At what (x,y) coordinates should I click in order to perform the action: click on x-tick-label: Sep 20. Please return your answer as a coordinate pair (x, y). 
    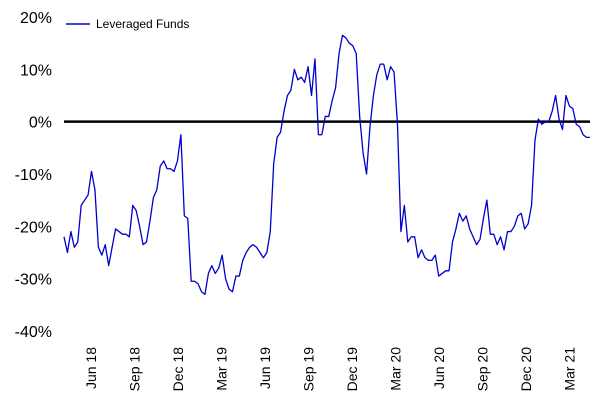
    Looking at the image, I should click on (483, 369).